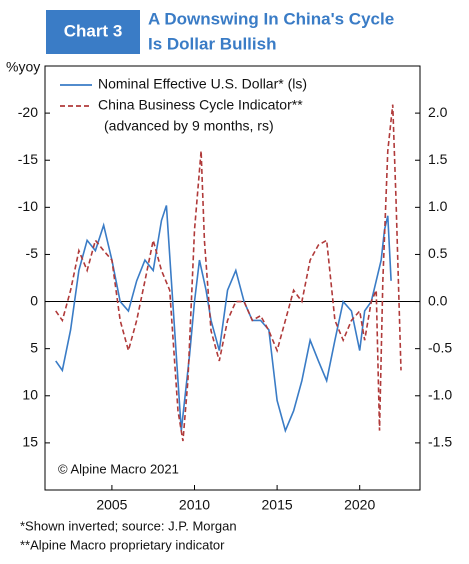 The width and height of the screenshot is (469, 564). Describe the element at coordinates (202, 84) in the screenshot. I see `legend-label: Nominal Effective U.S. Dollar* (ls)` at that location.